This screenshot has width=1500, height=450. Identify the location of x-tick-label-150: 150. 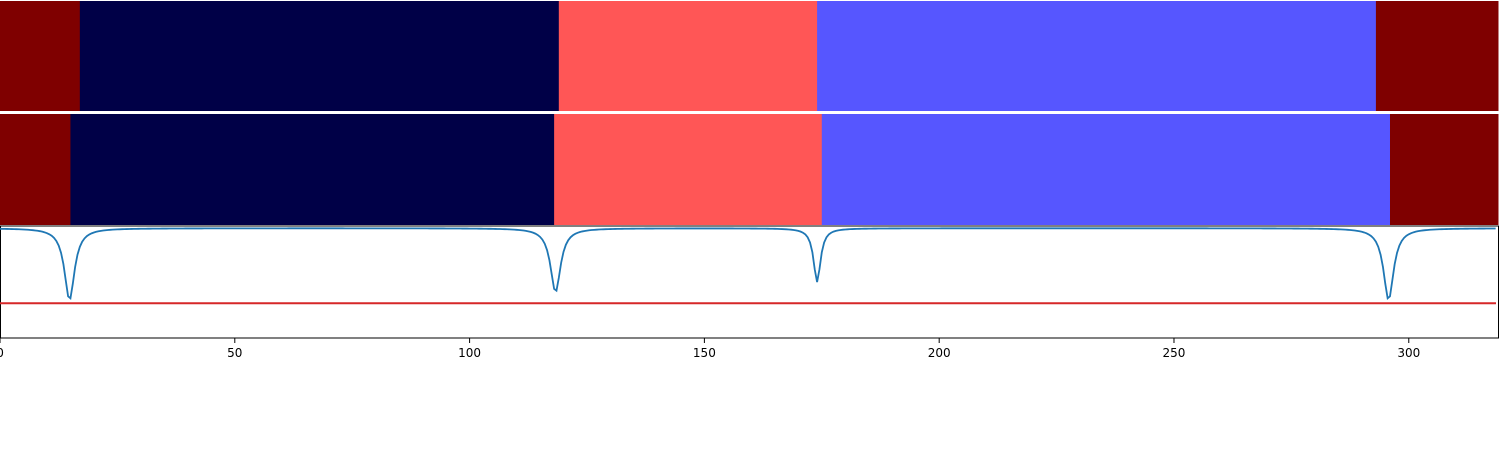
(704, 353).